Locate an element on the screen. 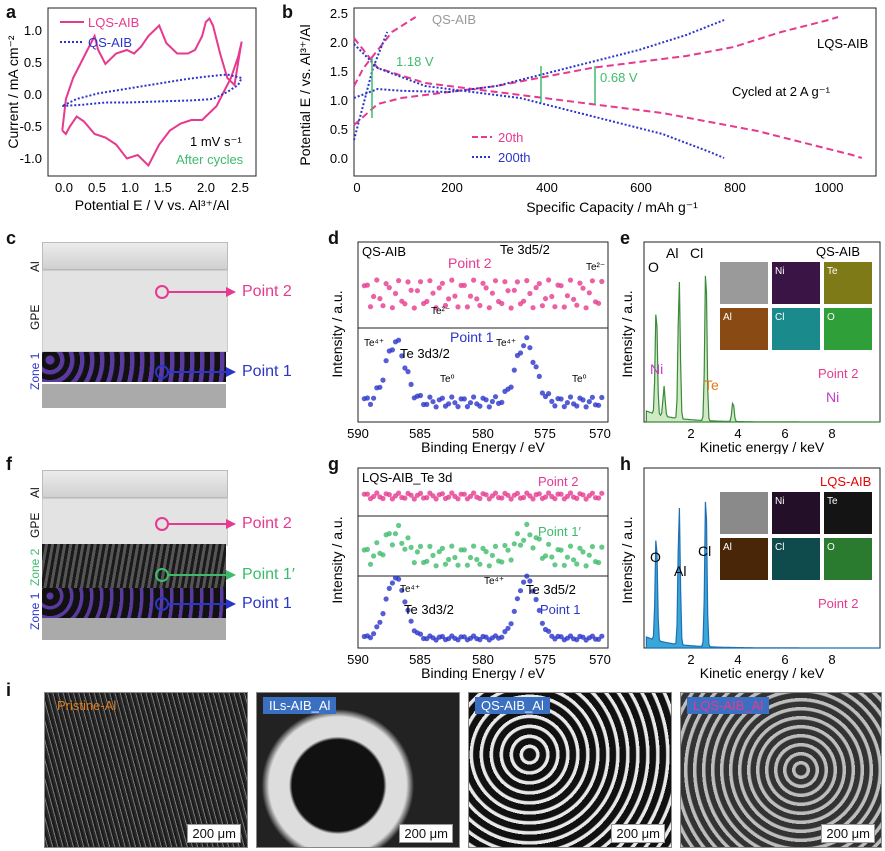 Image resolution: width=885 pixels, height=851 pixels. x-tick: 570 is located at coordinates (600, 659).